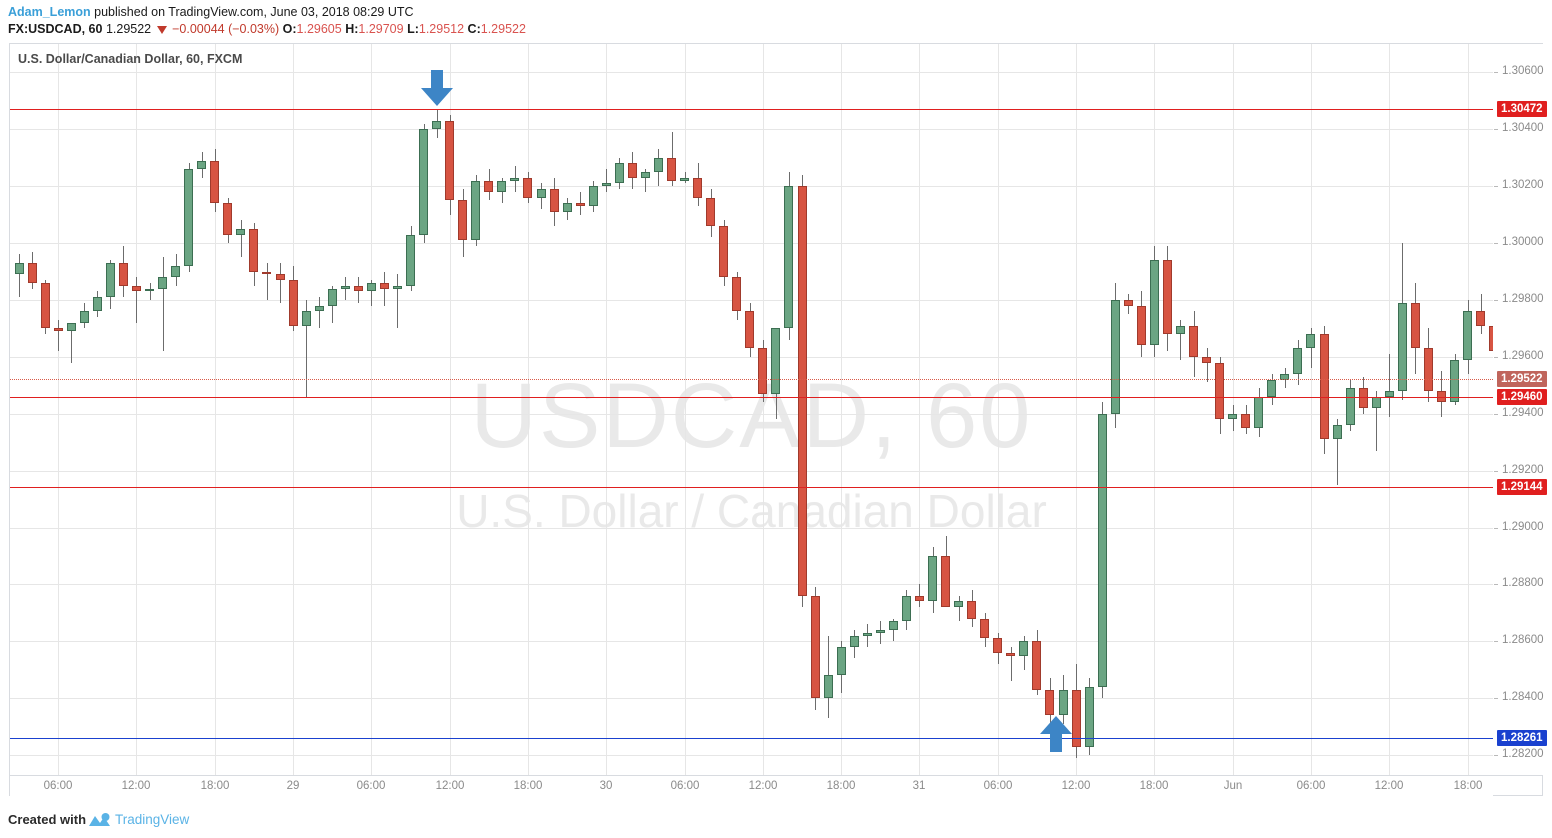 The height and width of the screenshot is (838, 1552). What do you see at coordinates (1522, 397) in the screenshot?
I see `price-badge-resistance-mid: 1.29460` at bounding box center [1522, 397].